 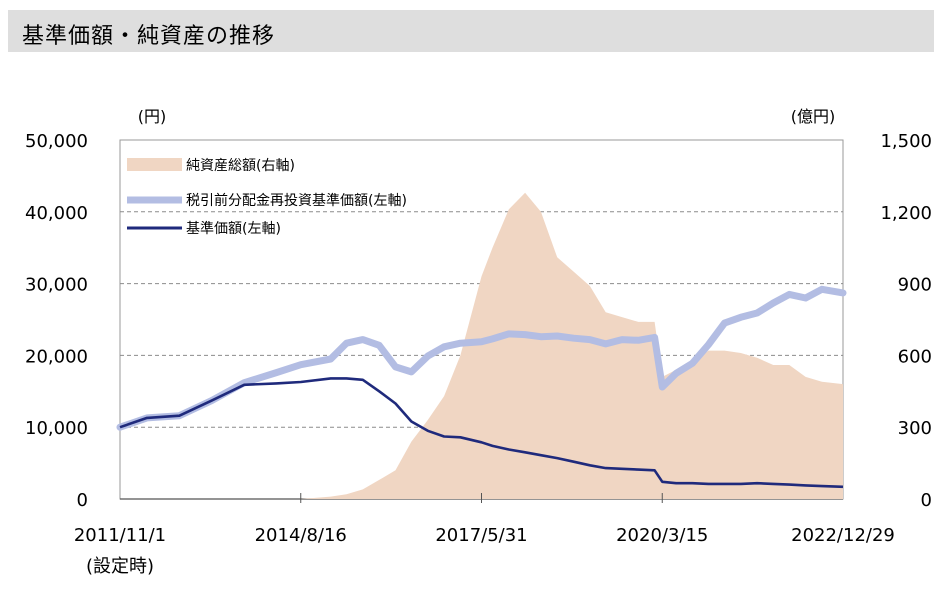 What do you see at coordinates (481, 433) in the screenshot?
I see `series-nav-line` at bounding box center [481, 433].